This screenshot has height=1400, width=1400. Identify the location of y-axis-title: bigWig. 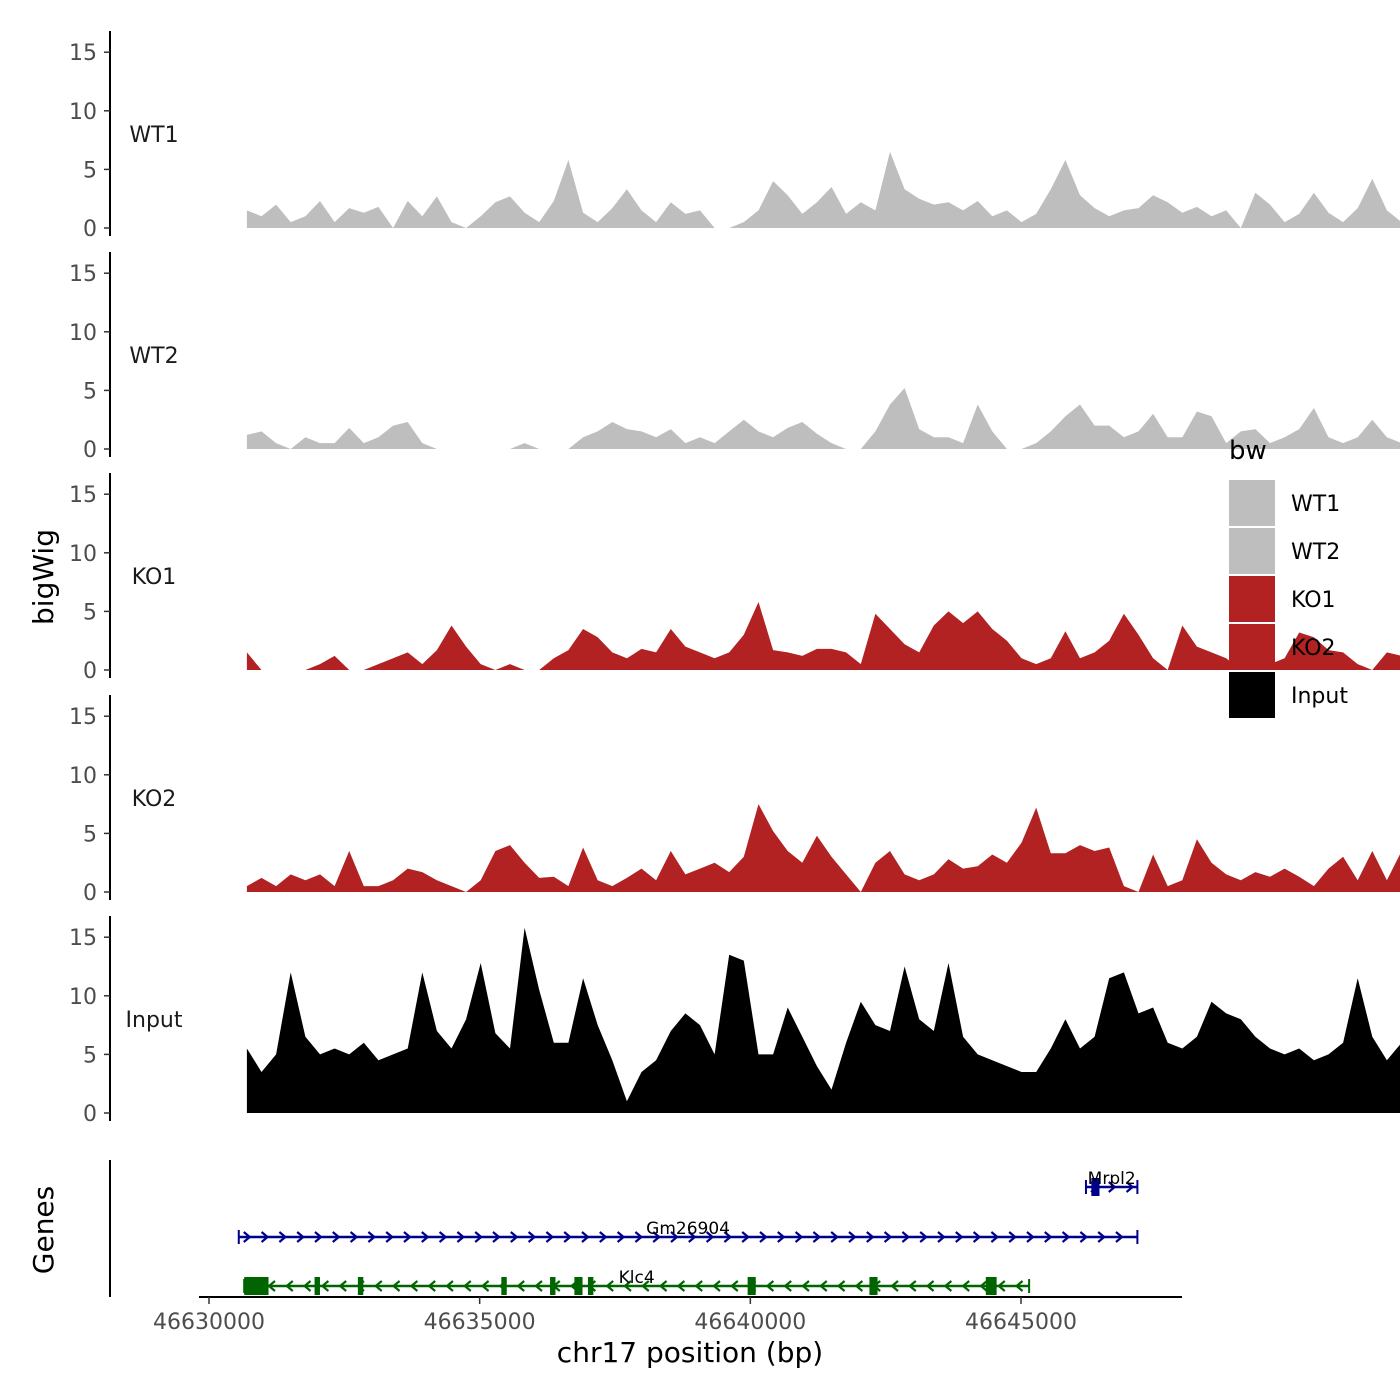
(43, 577).